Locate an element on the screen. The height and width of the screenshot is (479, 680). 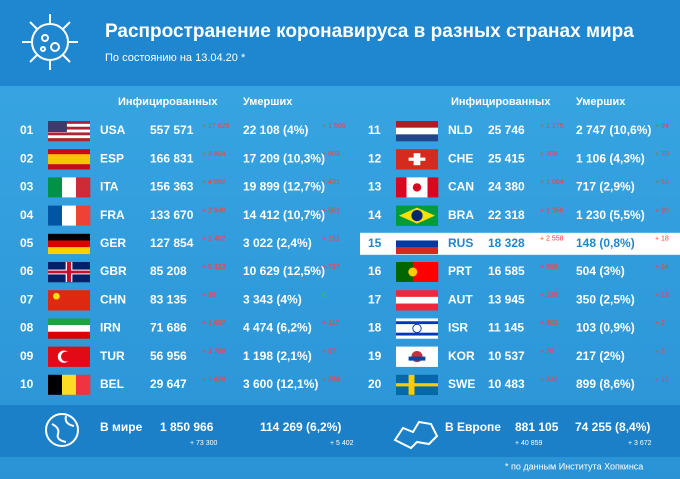
deaths: 14 412 (10,7%) is located at coordinates (284, 215).